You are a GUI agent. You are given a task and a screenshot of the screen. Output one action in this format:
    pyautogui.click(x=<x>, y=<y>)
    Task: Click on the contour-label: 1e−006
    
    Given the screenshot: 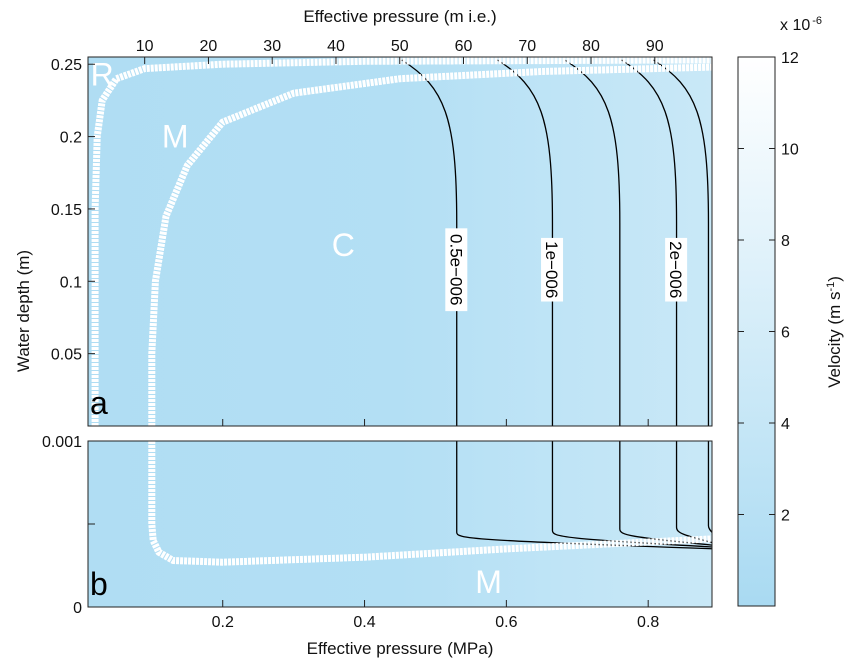 What is the action you would take?
    pyautogui.click(x=552, y=269)
    